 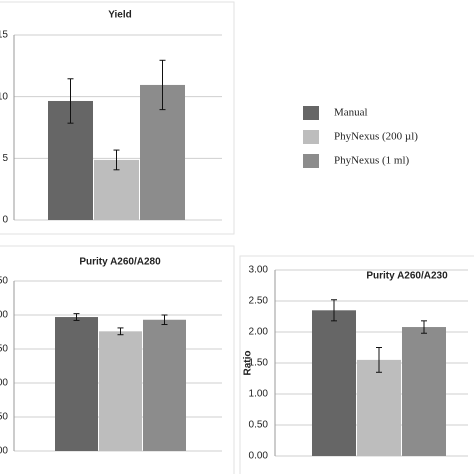 I want to click on y-tick-label: 3.00, so click(x=259, y=270).